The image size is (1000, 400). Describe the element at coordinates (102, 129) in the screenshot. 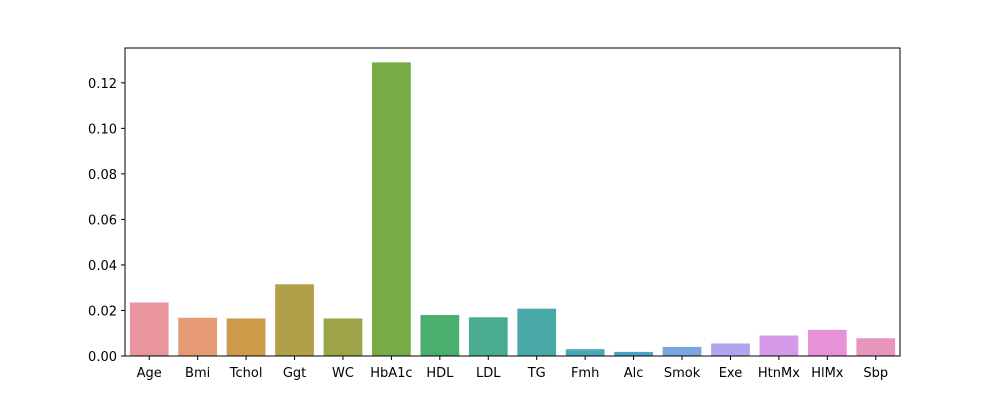

I see `y-tick-label: 0.10` at that location.